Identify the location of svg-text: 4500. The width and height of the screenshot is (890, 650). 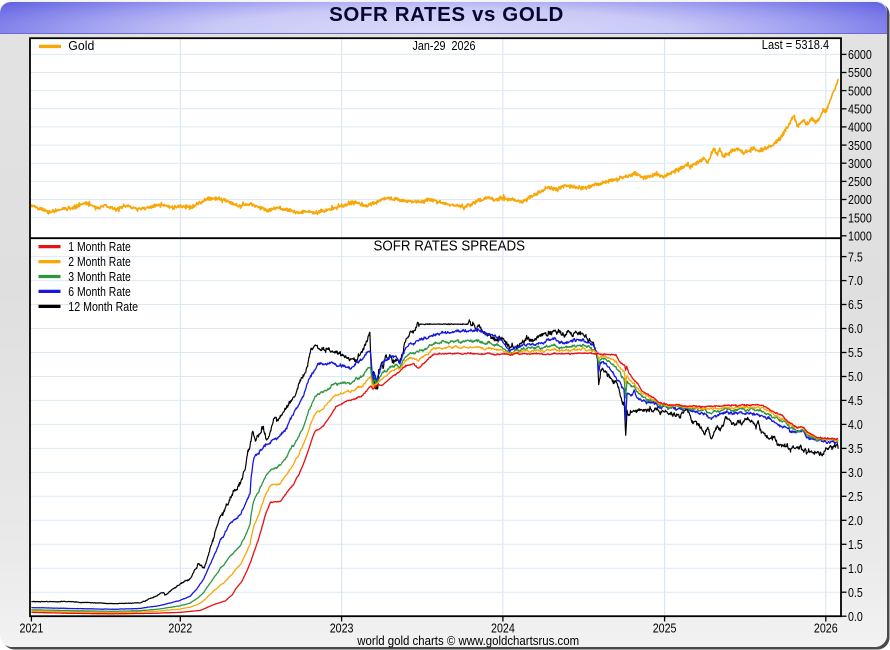
(860, 109).